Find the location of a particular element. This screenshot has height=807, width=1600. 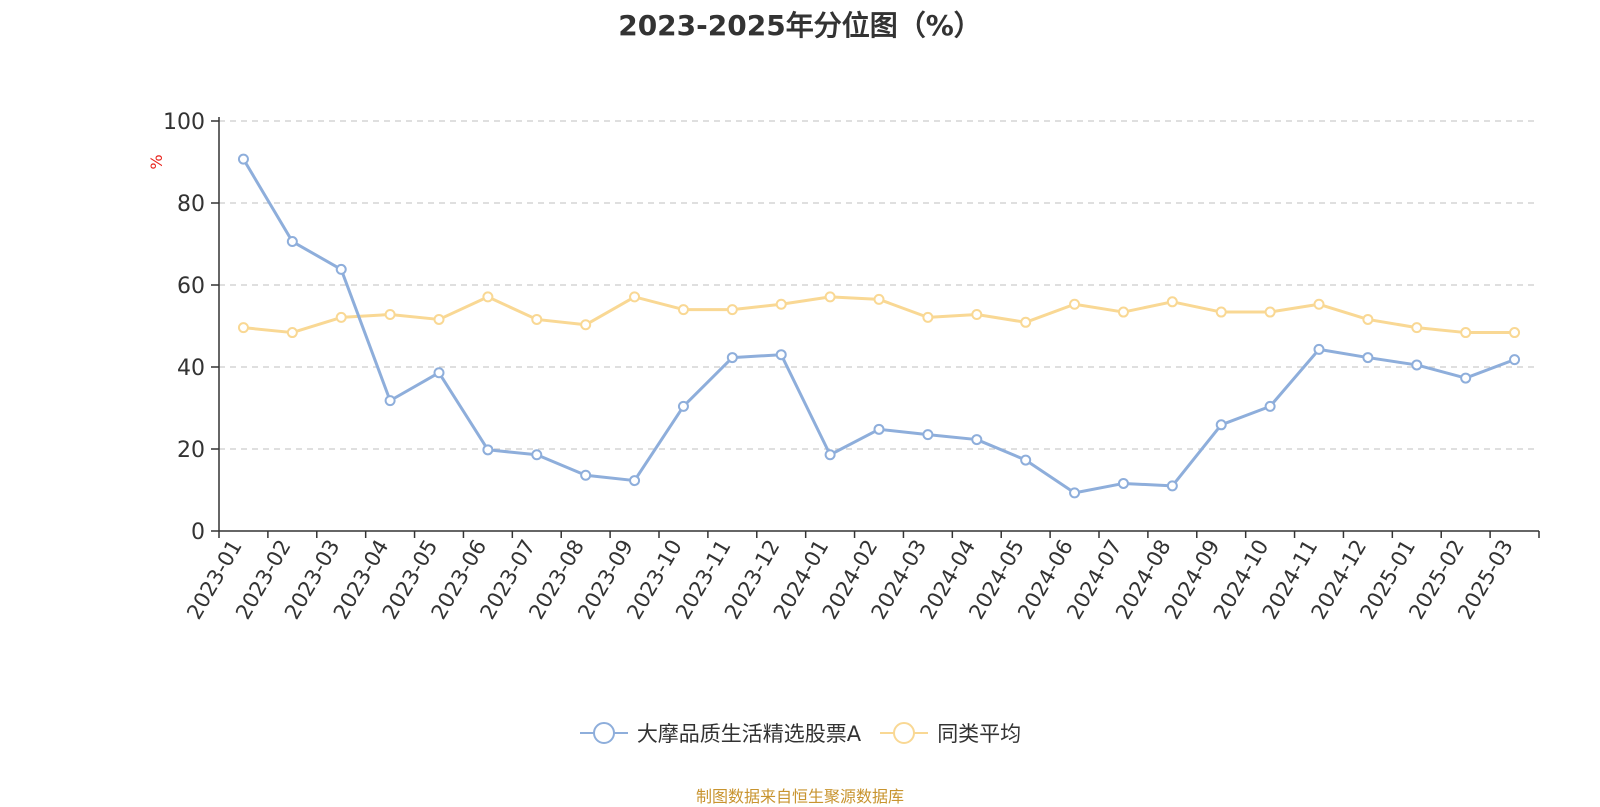

chart-title: 2023-2025年分位图（%） is located at coordinates (800, 25).